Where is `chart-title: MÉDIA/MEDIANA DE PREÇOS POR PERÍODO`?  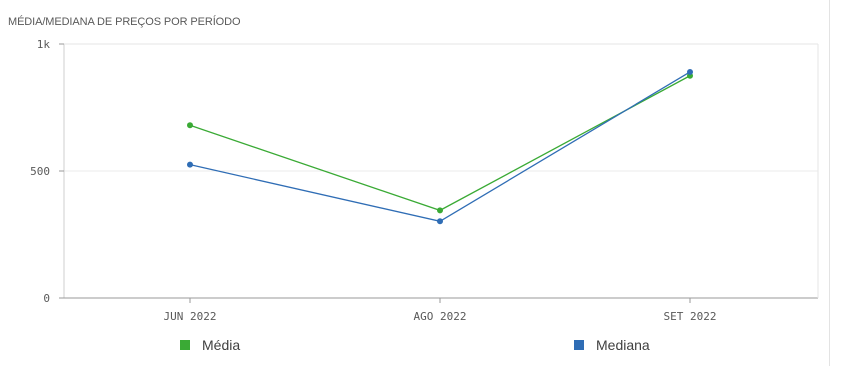
chart-title: MÉDIA/MEDIANA DE PREÇOS POR PERÍODO is located at coordinates (124, 22).